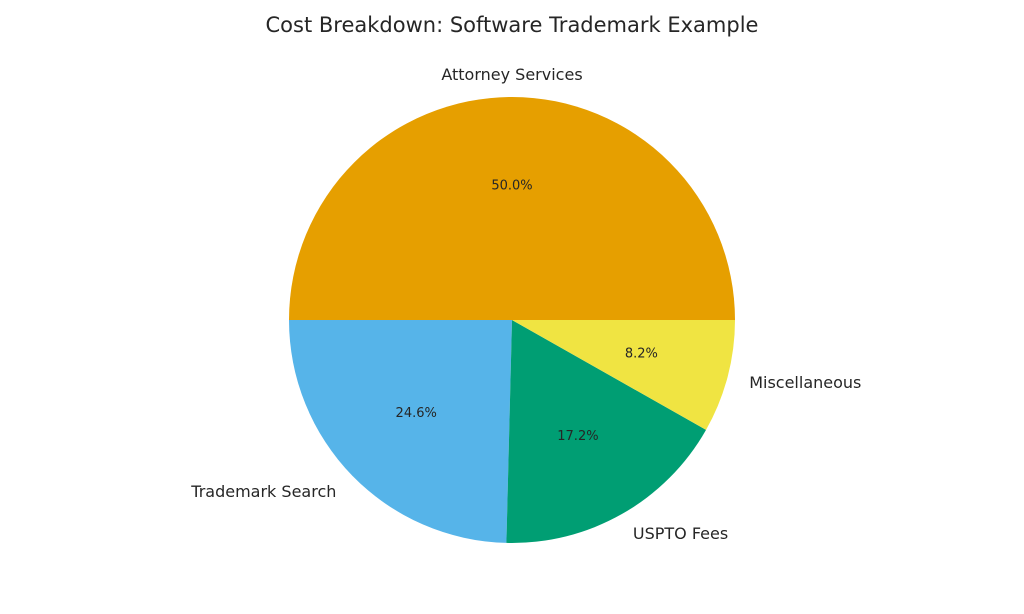  What do you see at coordinates (416, 413) in the screenshot?
I see `pct-label-trademark-search: 24.6%` at bounding box center [416, 413].